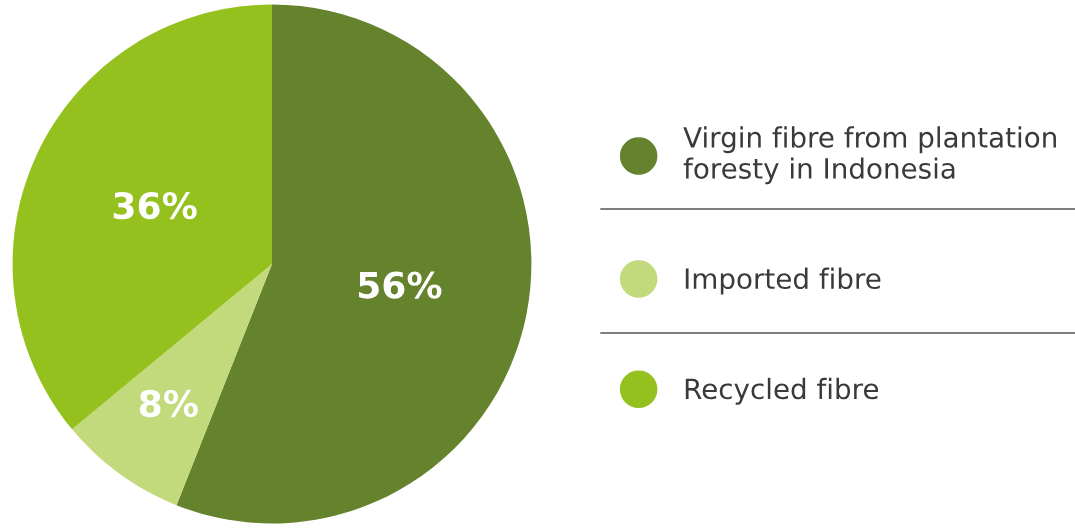 The image size is (1075, 531). What do you see at coordinates (168, 403) in the screenshot?
I see `data-label: 8%` at bounding box center [168, 403].